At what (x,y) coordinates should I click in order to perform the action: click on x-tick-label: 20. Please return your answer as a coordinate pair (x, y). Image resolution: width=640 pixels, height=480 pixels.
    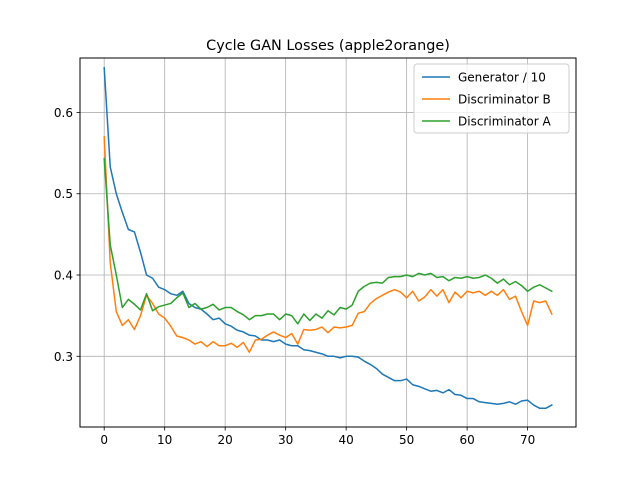
    Looking at the image, I should click on (225, 440).